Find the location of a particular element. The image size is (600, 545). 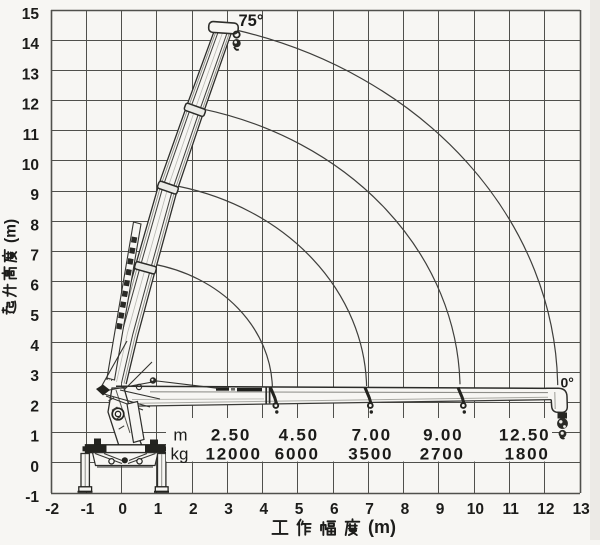

svg-text: 2700 is located at coordinates (442, 454).